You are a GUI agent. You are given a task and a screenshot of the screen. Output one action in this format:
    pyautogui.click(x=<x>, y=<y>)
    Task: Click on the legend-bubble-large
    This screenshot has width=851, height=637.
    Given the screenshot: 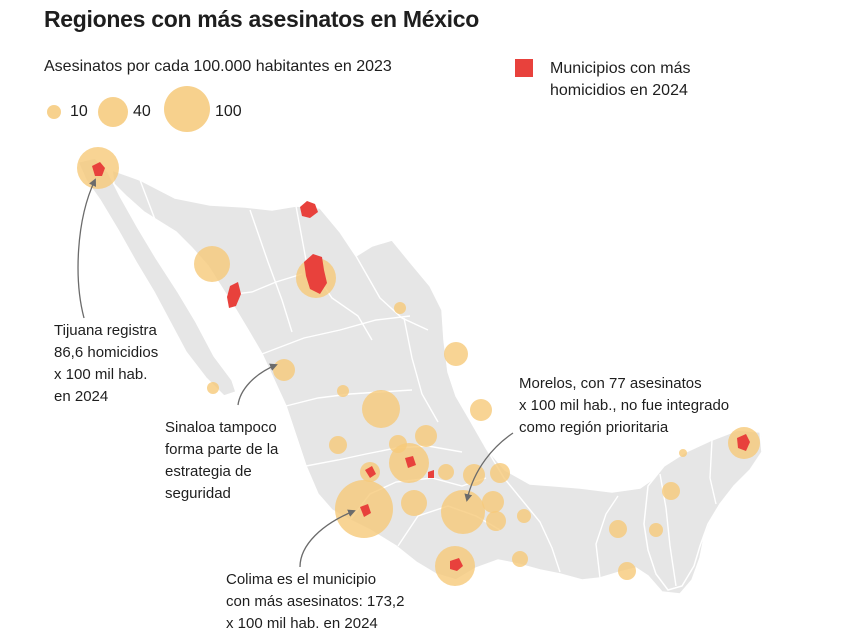 What is the action you would take?
    pyautogui.click(x=187, y=109)
    